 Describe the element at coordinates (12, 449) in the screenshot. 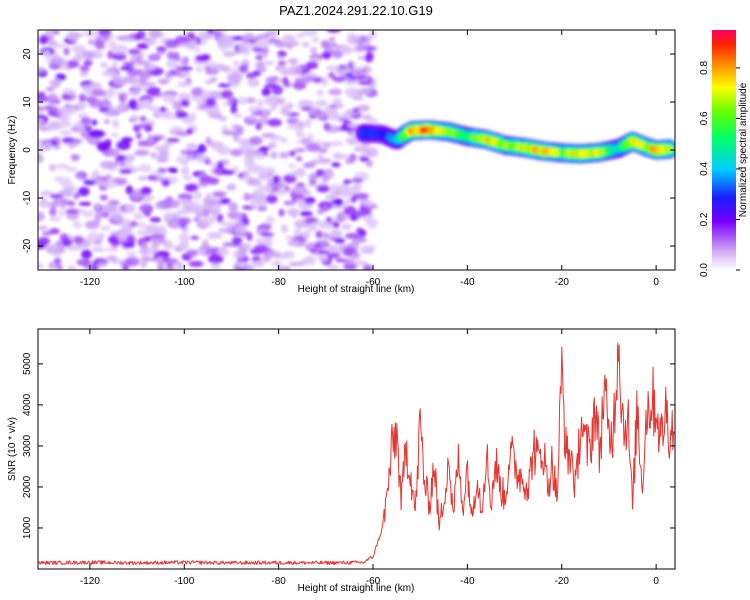

I see `snr-y-axis-label: SNR (10 * v/v)` at that location.